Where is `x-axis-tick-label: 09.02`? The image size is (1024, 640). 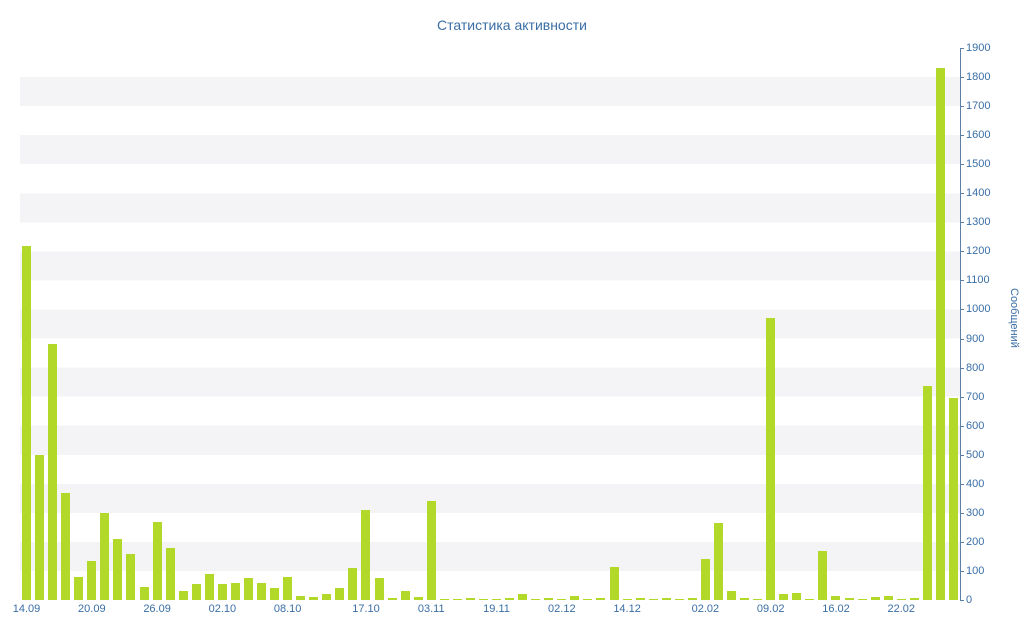
x-axis-tick-label: 09.02 is located at coordinates (770, 609).